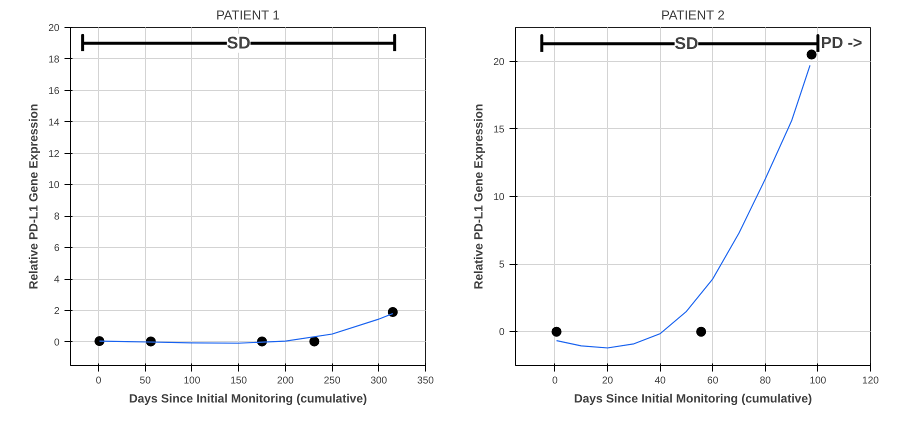 This screenshot has height=426, width=903. What do you see at coordinates (841, 43) in the screenshot?
I see `annotation: PD ->` at bounding box center [841, 43].